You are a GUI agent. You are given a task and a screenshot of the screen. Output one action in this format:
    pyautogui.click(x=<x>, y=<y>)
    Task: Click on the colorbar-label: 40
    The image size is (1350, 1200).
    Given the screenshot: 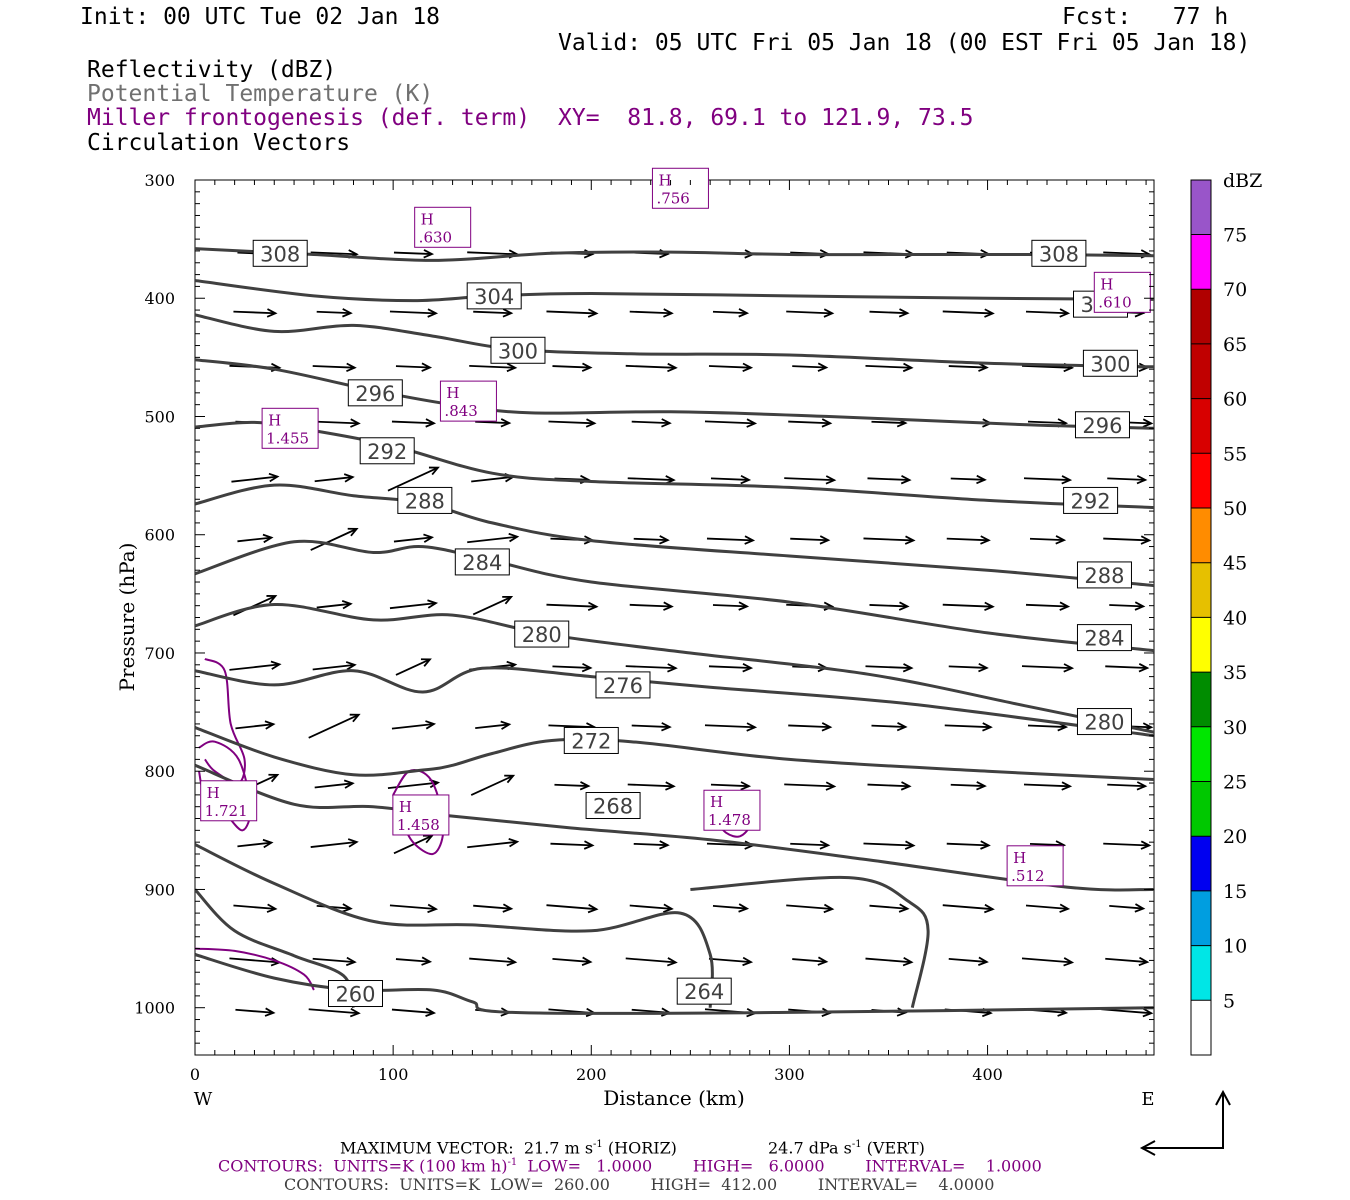 What is the action you would take?
    pyautogui.click(x=1235, y=618)
    